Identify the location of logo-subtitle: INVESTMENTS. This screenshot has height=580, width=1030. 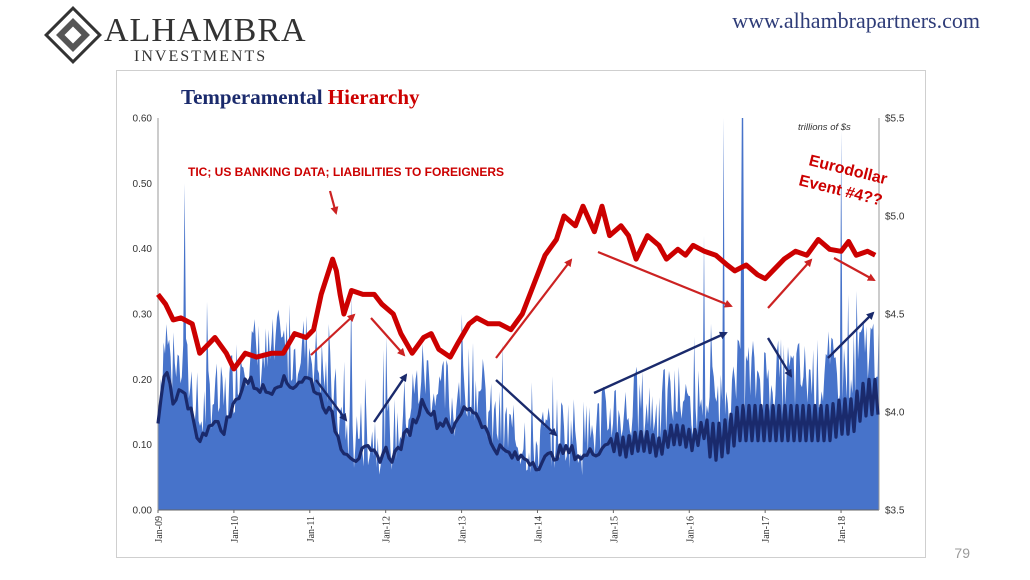
(201, 56).